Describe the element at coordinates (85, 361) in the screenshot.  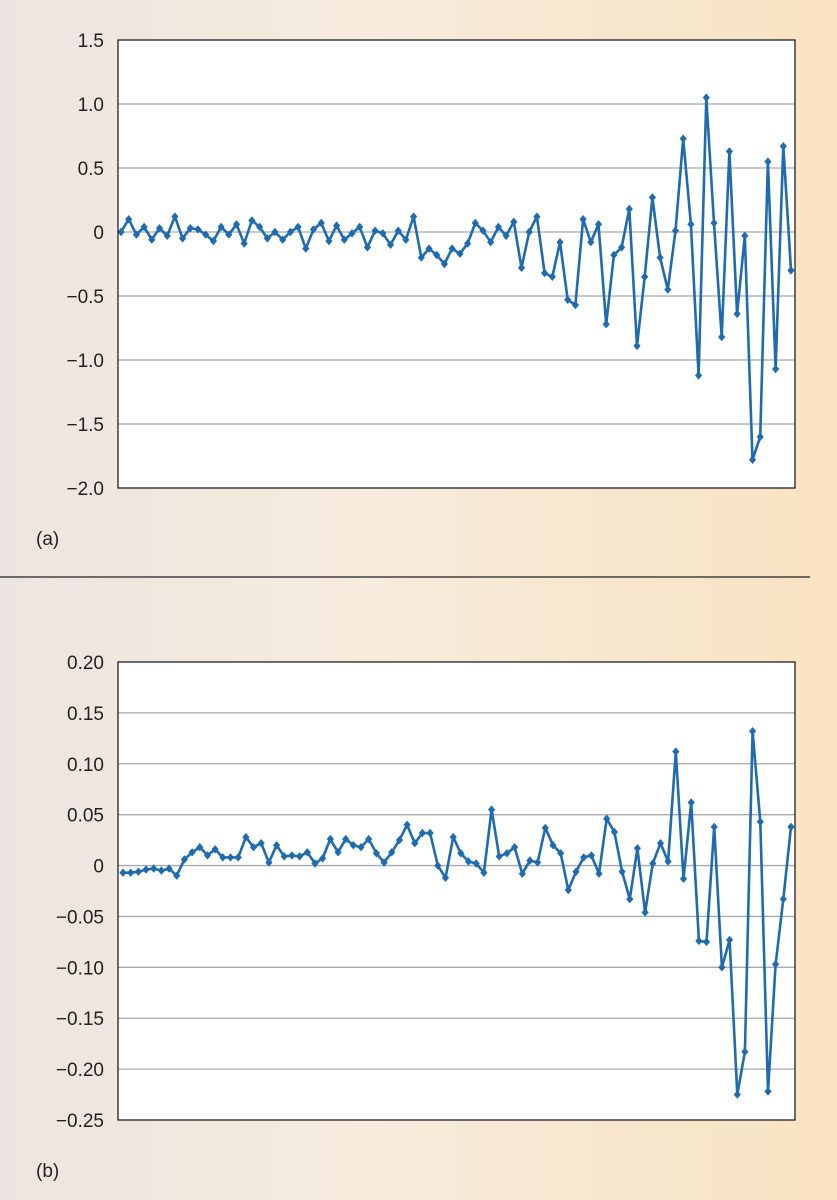
I see `y-tick-label: −1.0` at that location.